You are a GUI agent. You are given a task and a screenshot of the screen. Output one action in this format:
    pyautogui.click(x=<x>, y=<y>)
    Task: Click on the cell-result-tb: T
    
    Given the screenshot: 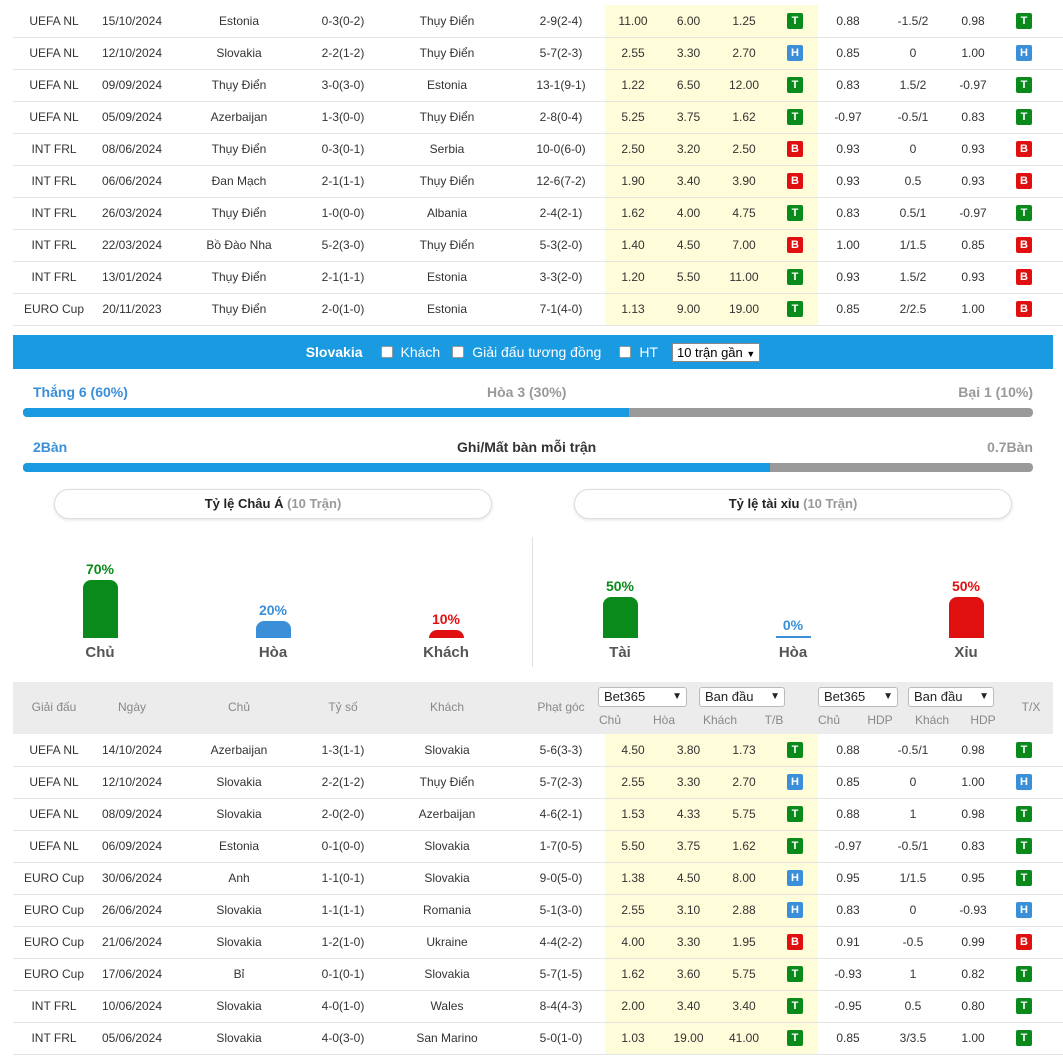 What is the action you would take?
    pyautogui.click(x=795, y=1038)
    